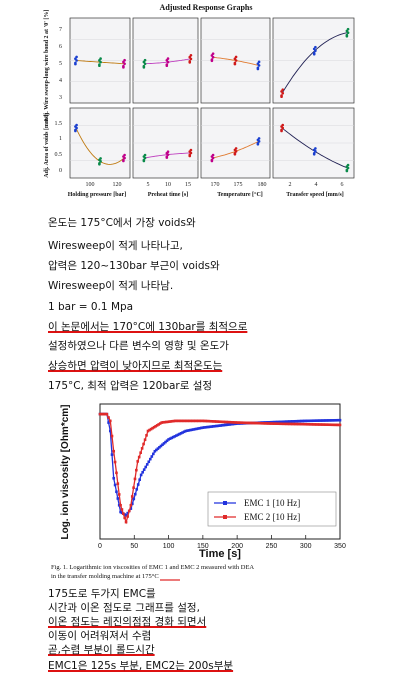 This screenshot has width=405, height=680. Describe the element at coordinates (135, 366) in the screenshot. I see `note1-line: 상승하면 압력이 낮아지므로 최적온도는` at that location.